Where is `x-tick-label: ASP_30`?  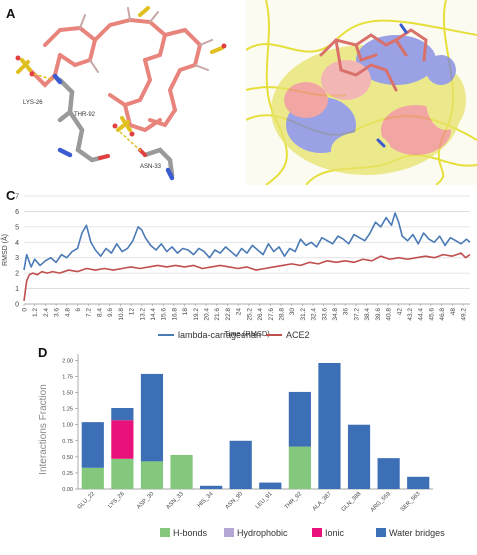 x-tick-label: ASP_30 is located at coordinates (145, 500).